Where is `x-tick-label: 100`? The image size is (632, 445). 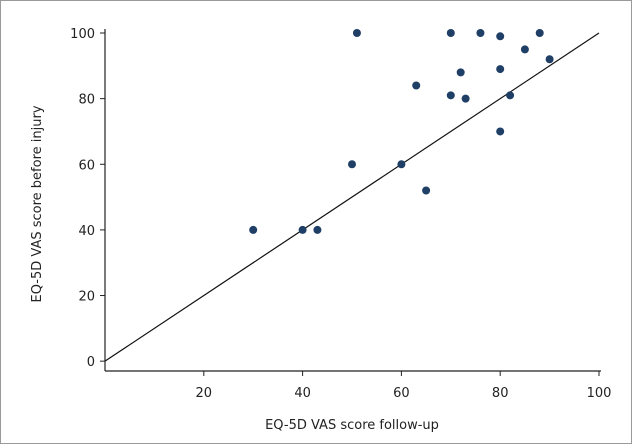 x-tick-label: 100 is located at coordinates (599, 393).